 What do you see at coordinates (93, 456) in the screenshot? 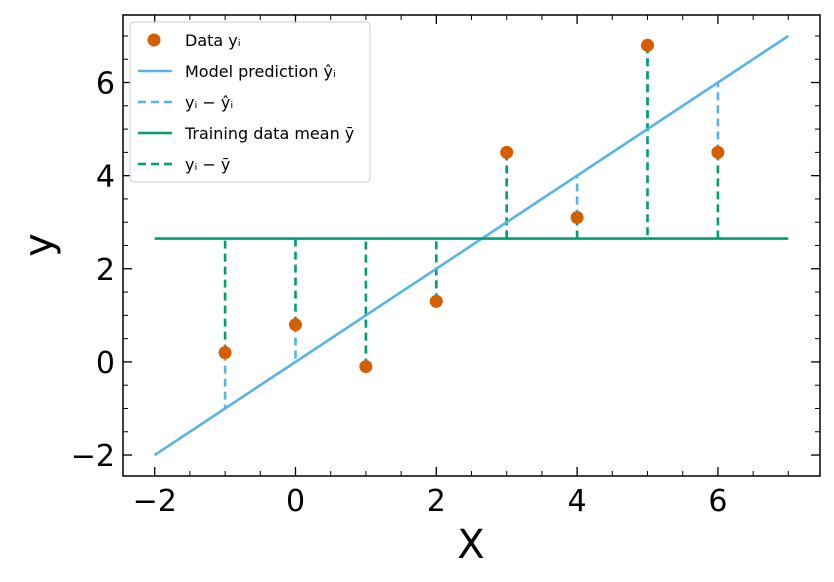
I see `y-tick-label: −2` at bounding box center [93, 456].